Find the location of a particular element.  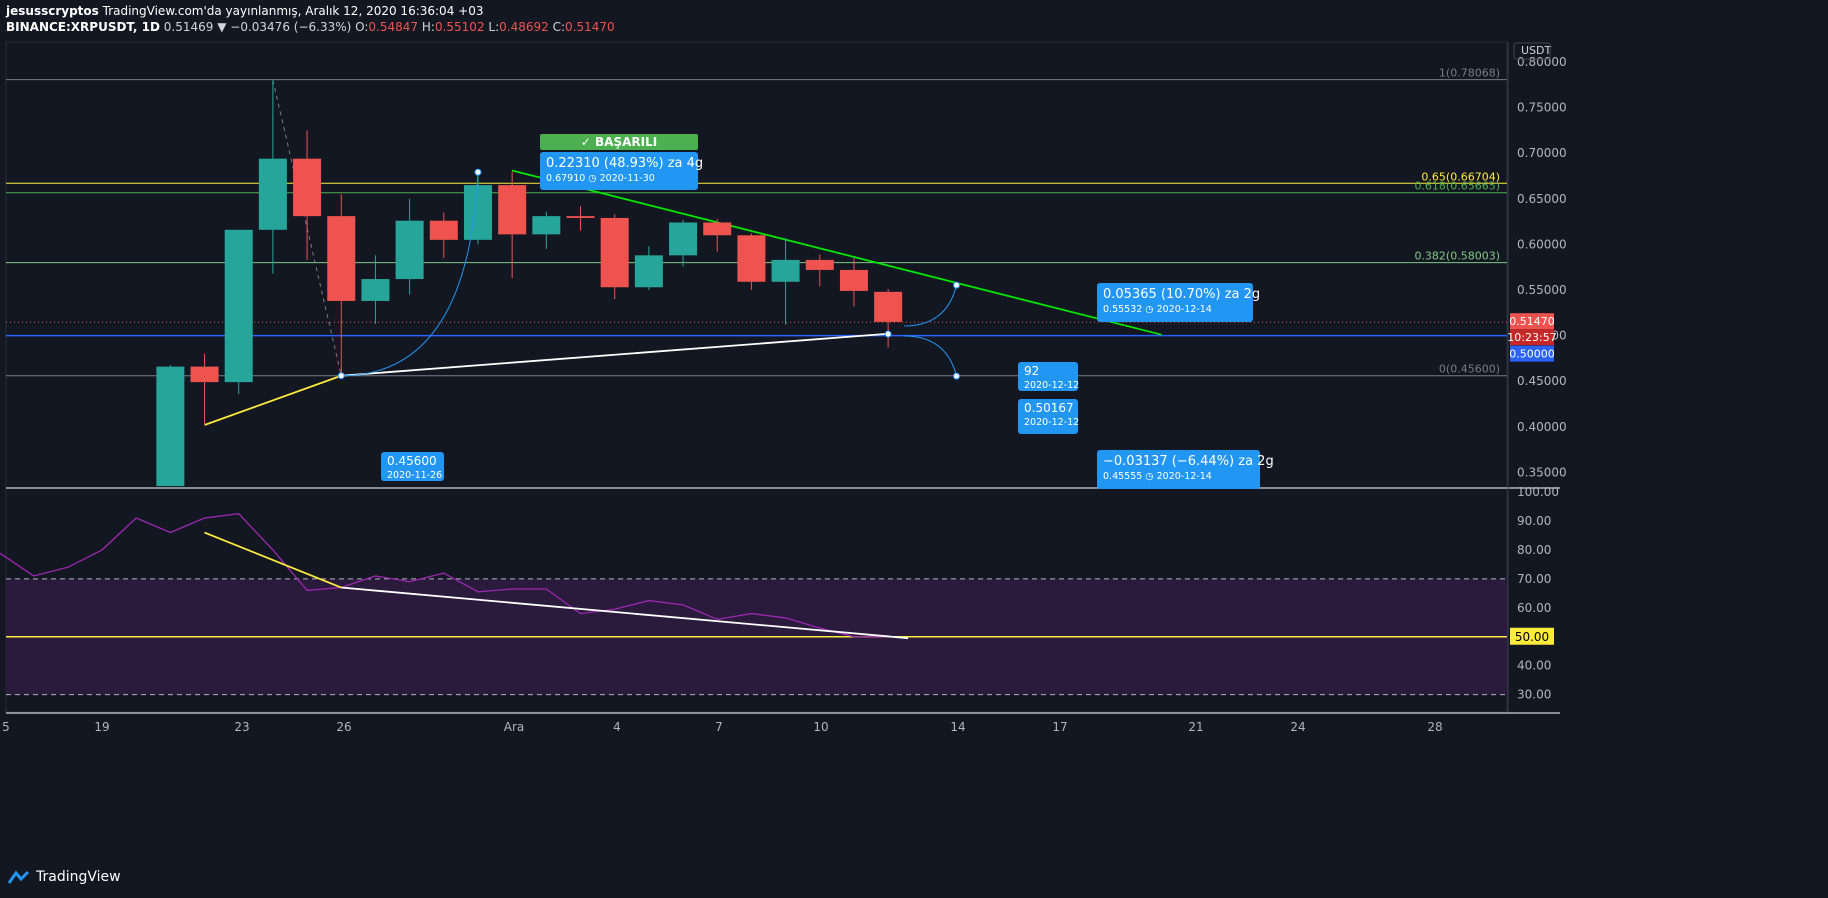

price-tick-label: 0.35000 is located at coordinates (1542, 472).